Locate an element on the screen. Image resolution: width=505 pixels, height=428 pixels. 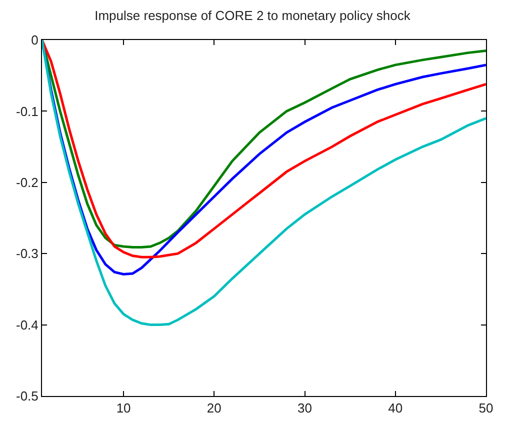
y-tick-label: -0.5 is located at coordinates (27, 396).